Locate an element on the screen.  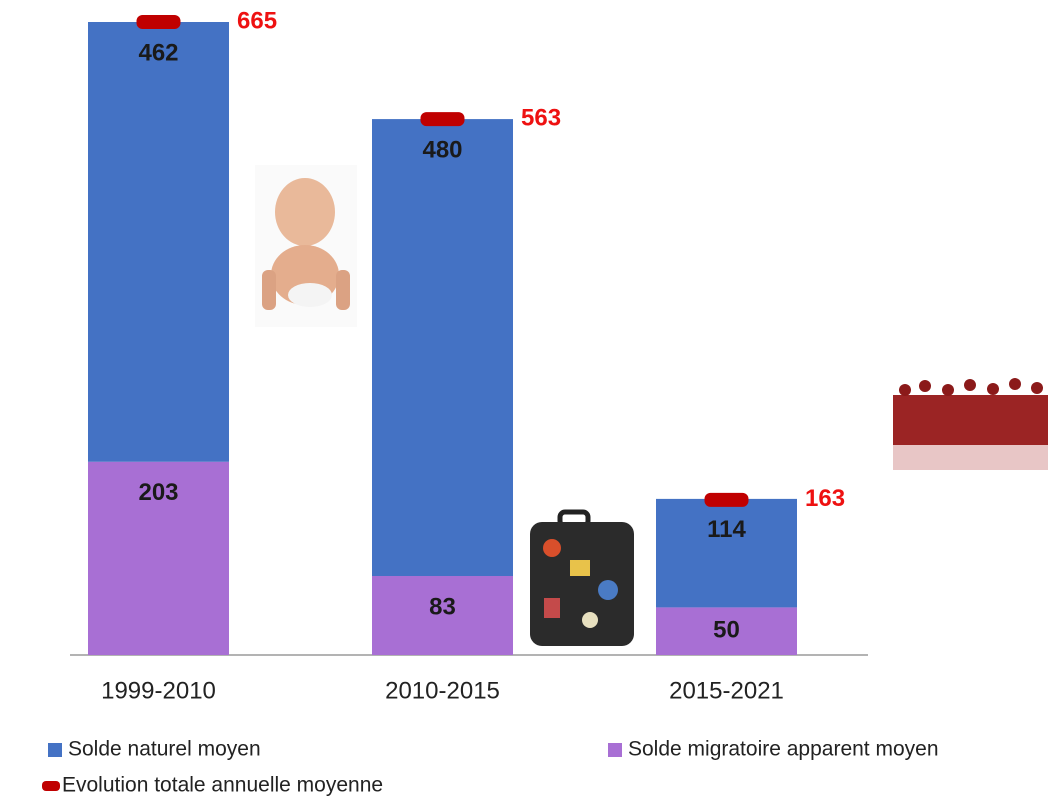
data-label: 83 is located at coordinates (442, 606).